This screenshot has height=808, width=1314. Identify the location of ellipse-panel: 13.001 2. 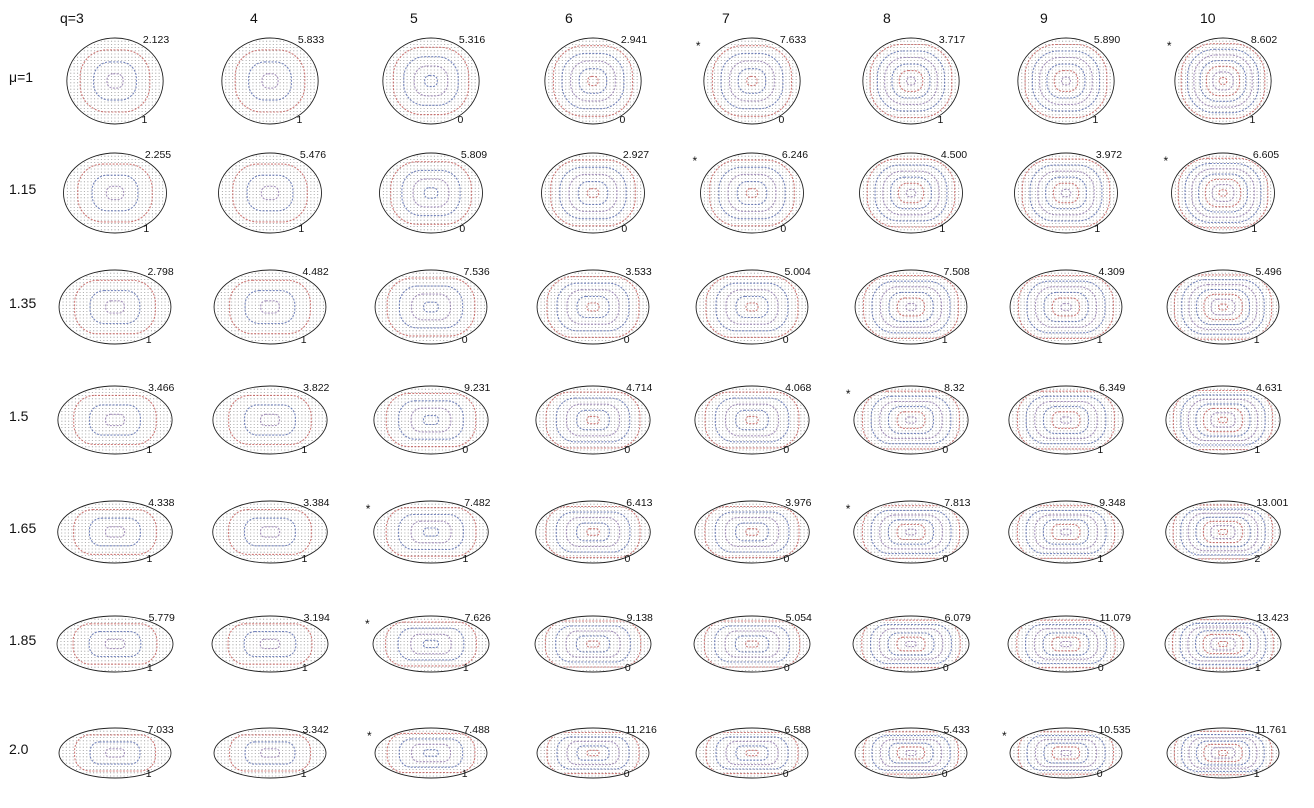
(1223, 532).